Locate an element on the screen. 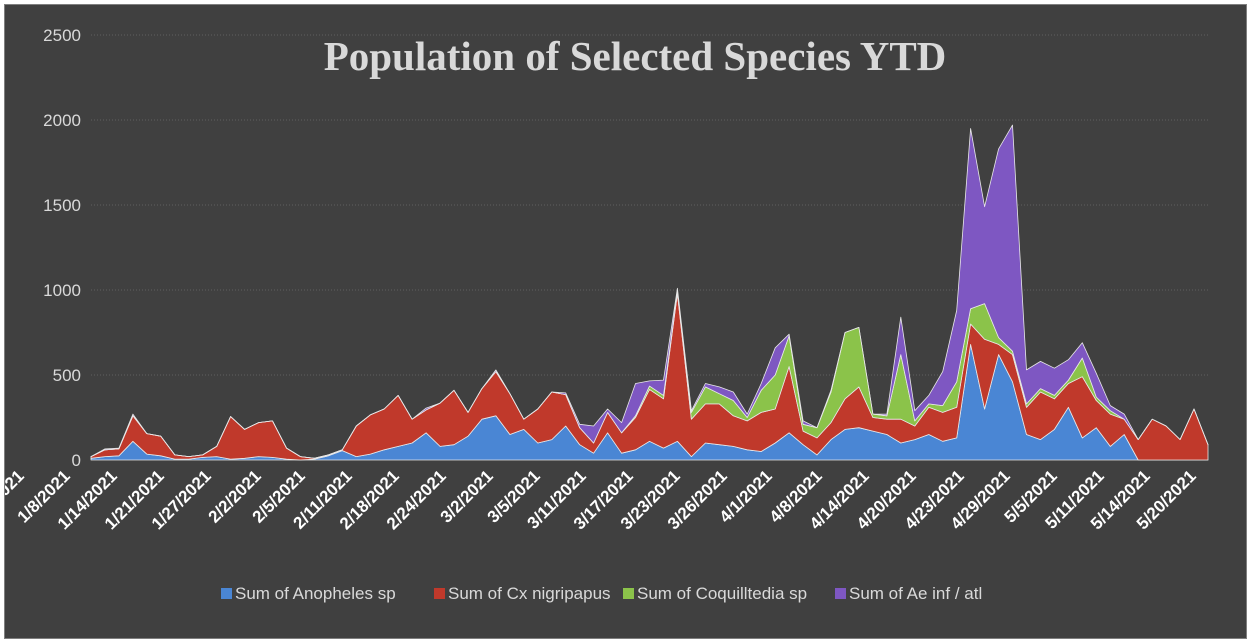 The image size is (1251, 643). legend-label: Sum of Anopheles sp is located at coordinates (315, 593).